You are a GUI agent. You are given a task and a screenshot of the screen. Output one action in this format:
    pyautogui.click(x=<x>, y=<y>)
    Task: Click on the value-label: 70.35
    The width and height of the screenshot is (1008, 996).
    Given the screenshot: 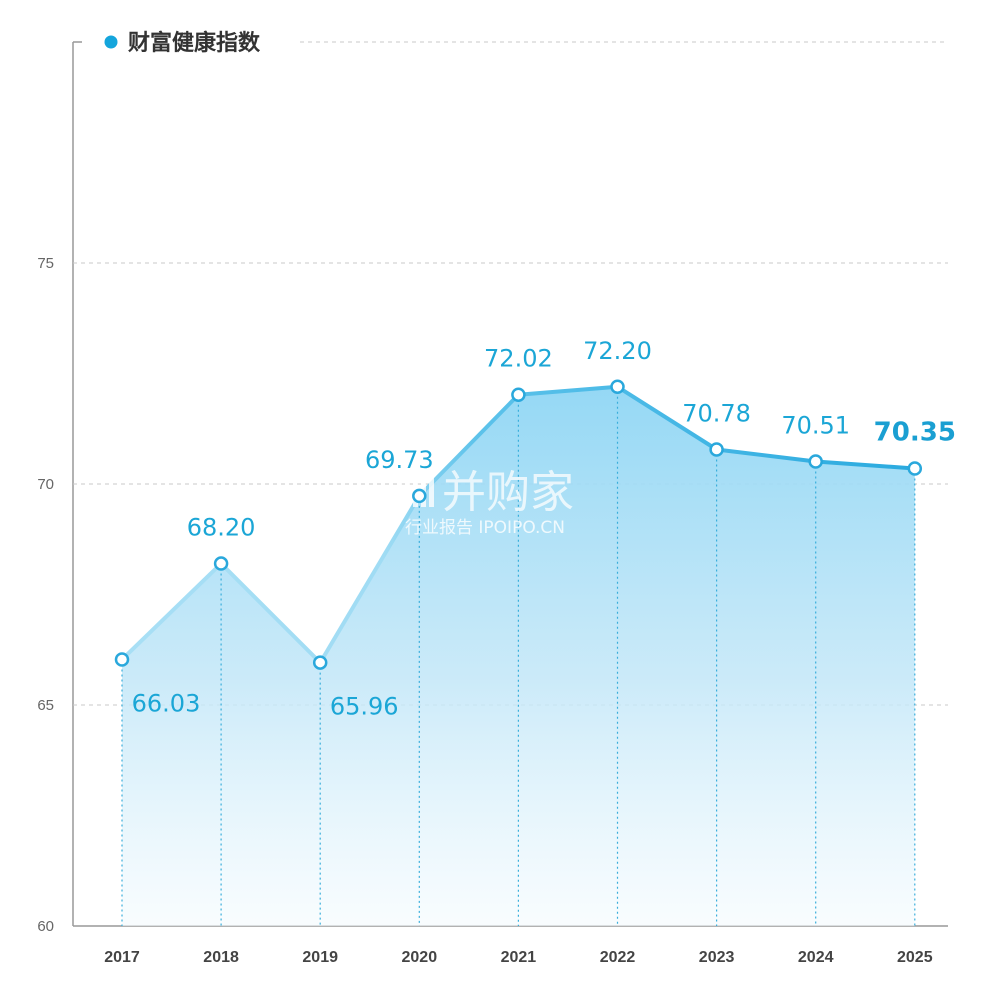 What is the action you would take?
    pyautogui.click(x=915, y=433)
    